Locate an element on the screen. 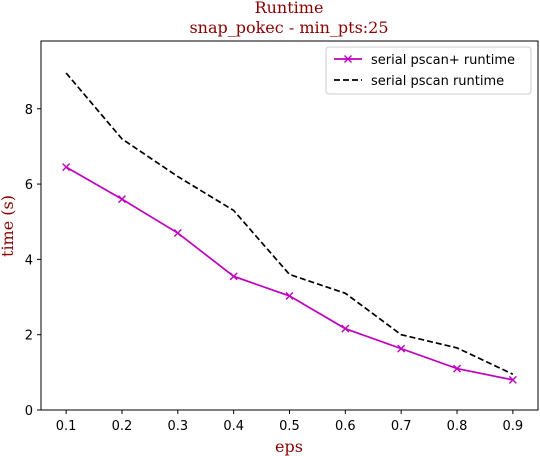 The width and height of the screenshot is (540, 456). legend-box is located at coordinates (428, 70).